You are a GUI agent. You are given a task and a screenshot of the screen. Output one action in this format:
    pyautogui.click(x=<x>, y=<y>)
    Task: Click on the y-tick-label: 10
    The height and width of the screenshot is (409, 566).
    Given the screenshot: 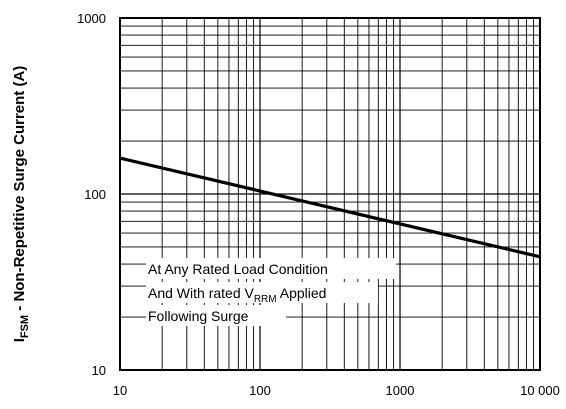 What is the action you would take?
    pyautogui.click(x=99, y=370)
    